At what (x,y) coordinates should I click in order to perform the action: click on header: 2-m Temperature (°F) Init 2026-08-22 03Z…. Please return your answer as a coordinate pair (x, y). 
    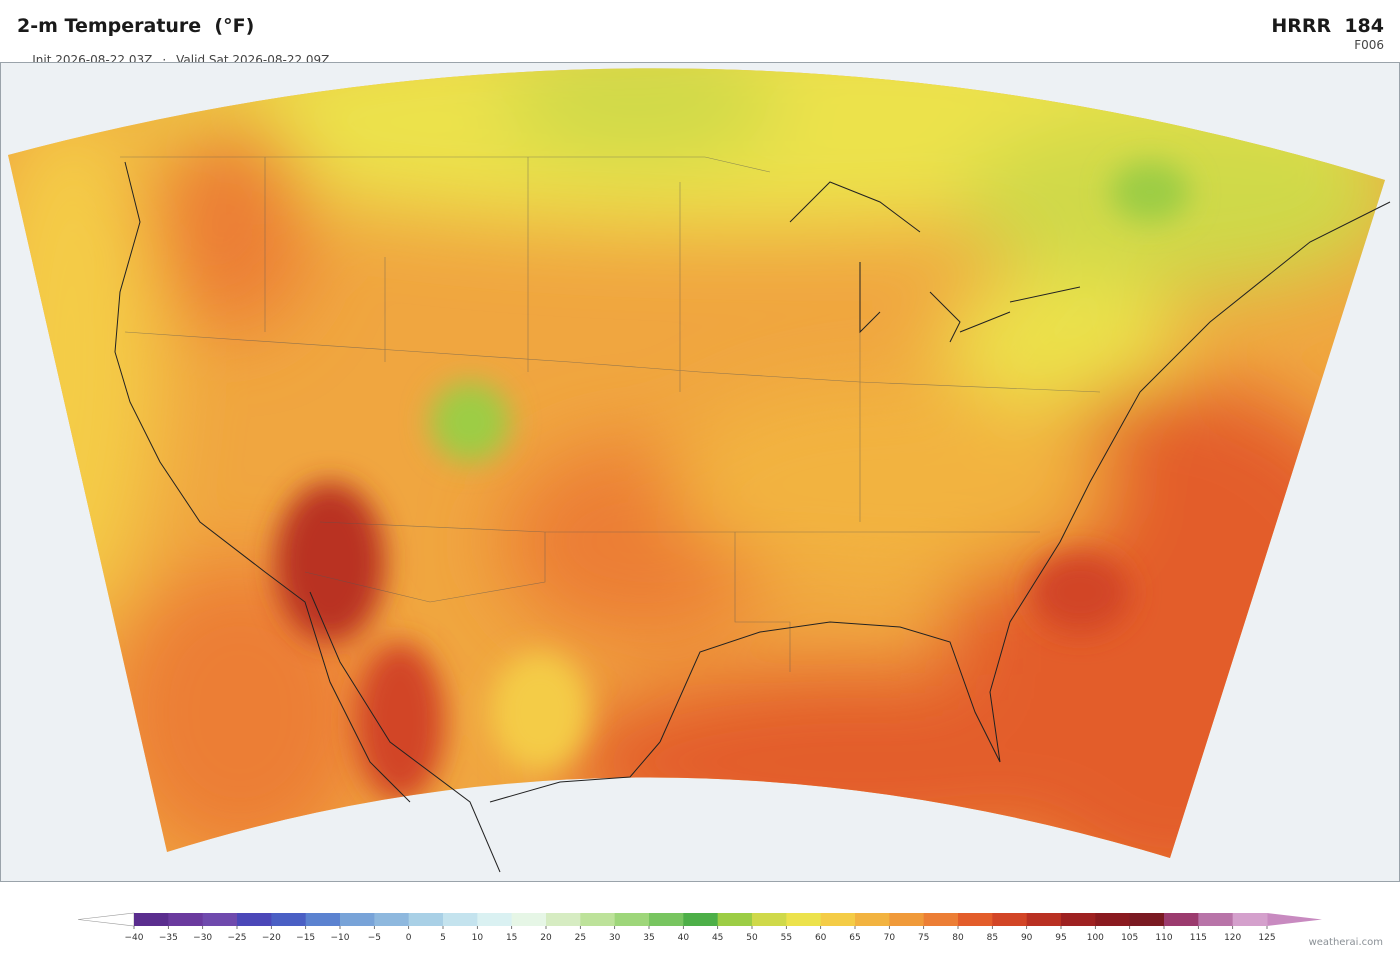
    Looking at the image, I should click on (700, 33).